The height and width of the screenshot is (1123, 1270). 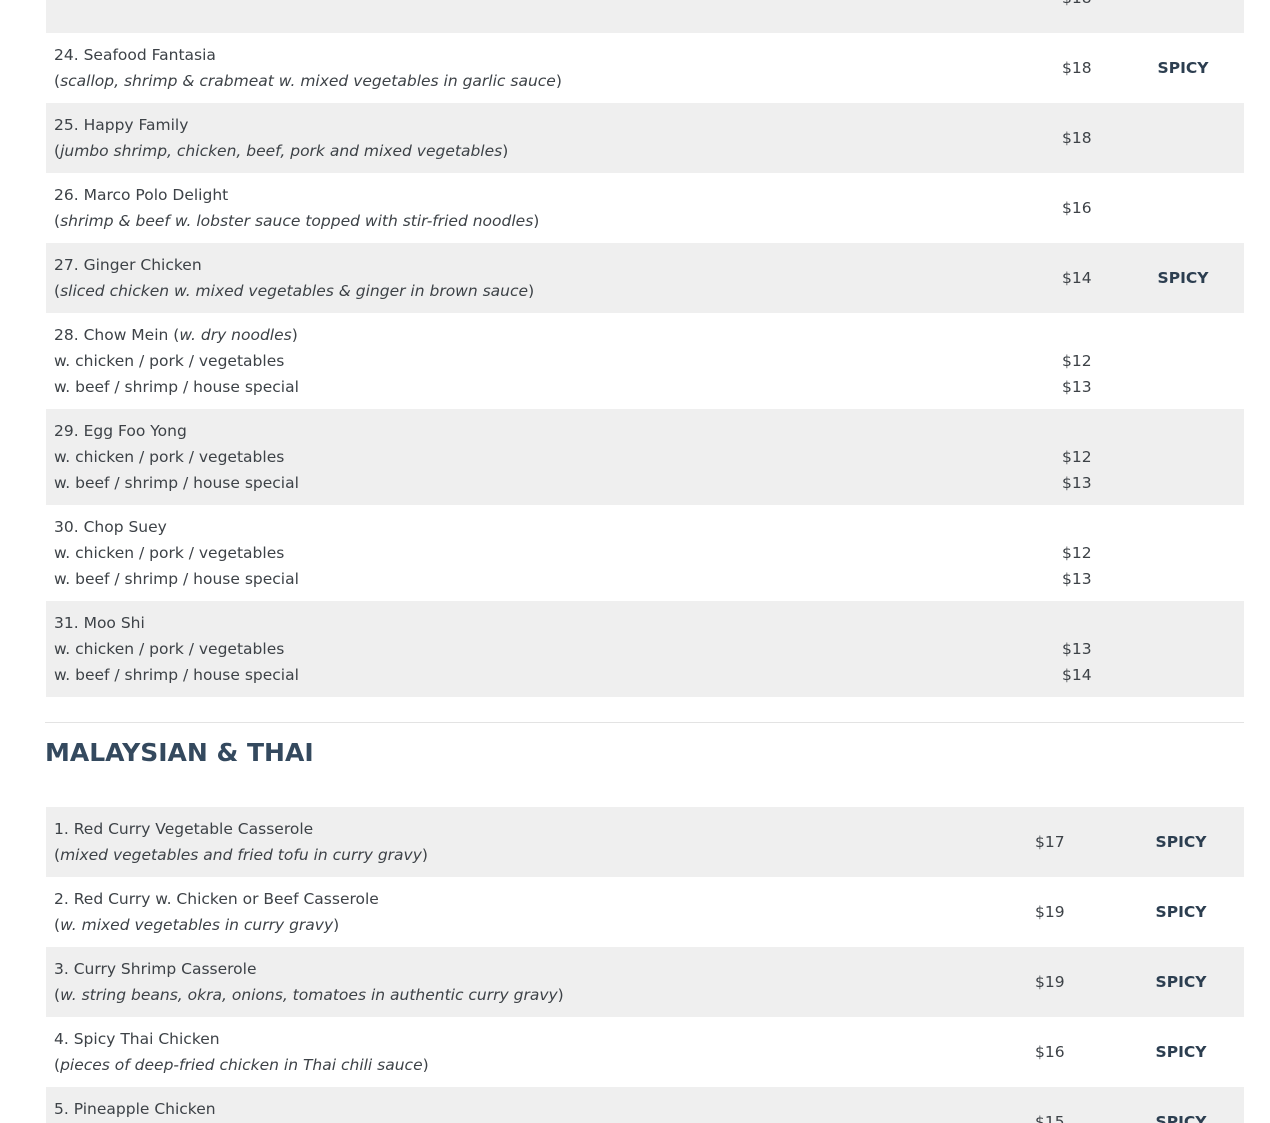 What do you see at coordinates (536, 1109) in the screenshot?
I see `item-text: 5. Pineapple Chicken` at bounding box center [536, 1109].